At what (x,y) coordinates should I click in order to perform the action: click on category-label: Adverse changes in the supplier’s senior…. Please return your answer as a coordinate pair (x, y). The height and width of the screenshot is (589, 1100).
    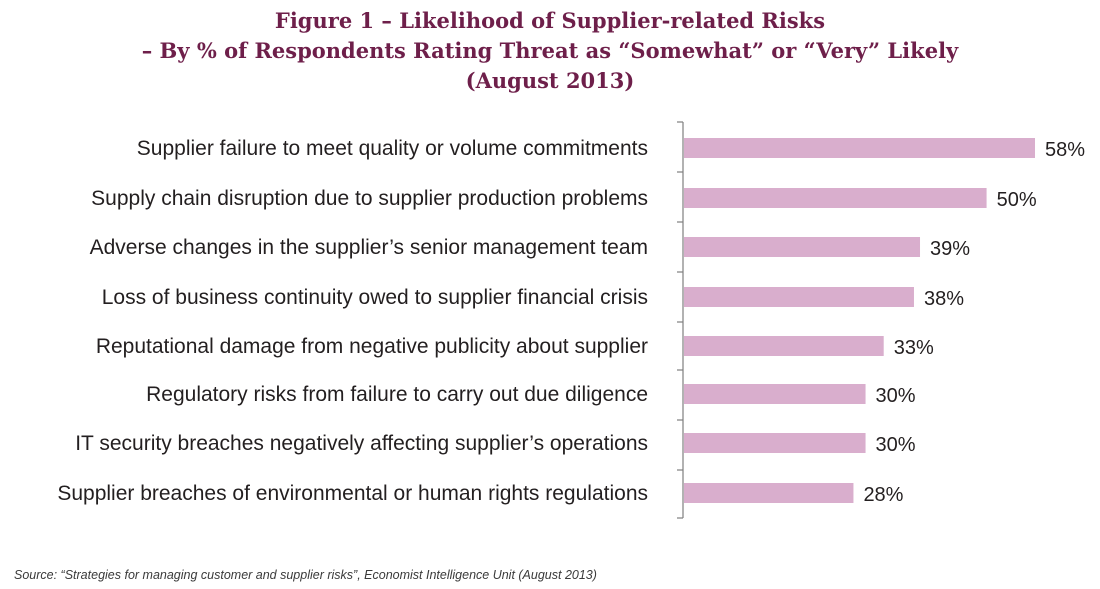
    Looking at the image, I should click on (369, 247).